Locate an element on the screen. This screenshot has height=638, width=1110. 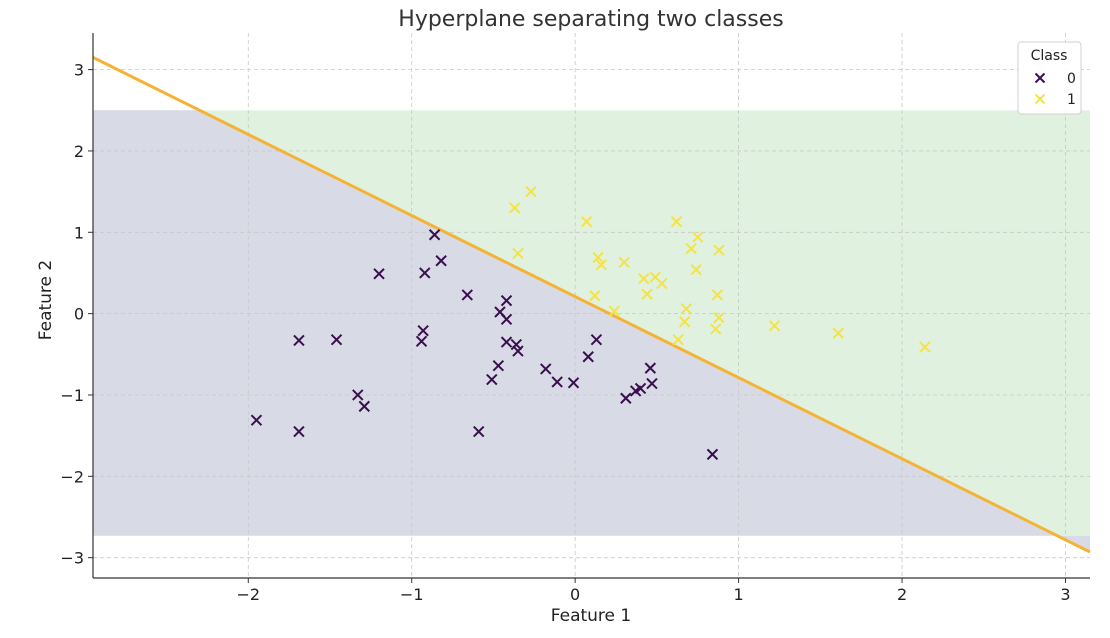
x-tick-label: 3 is located at coordinates (1065, 594).